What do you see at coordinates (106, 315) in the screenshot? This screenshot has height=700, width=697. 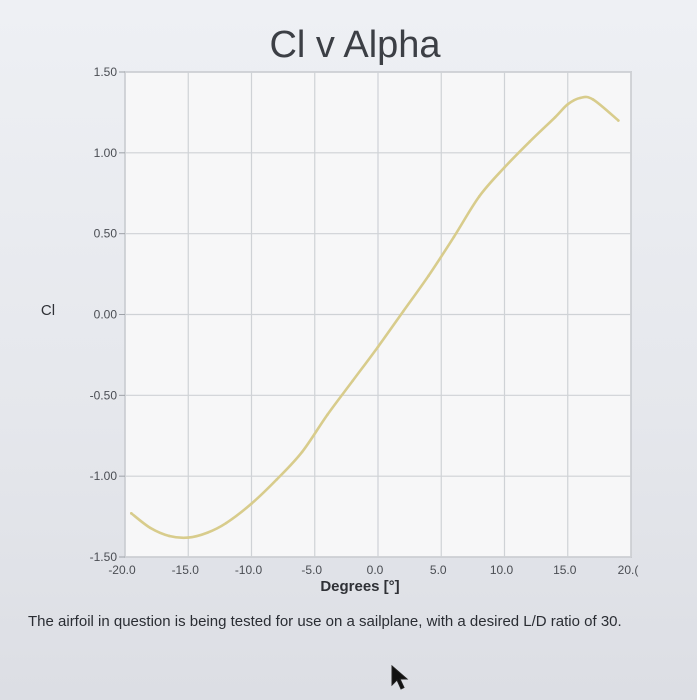 I see `y-tick-label: 0.00` at bounding box center [106, 315].